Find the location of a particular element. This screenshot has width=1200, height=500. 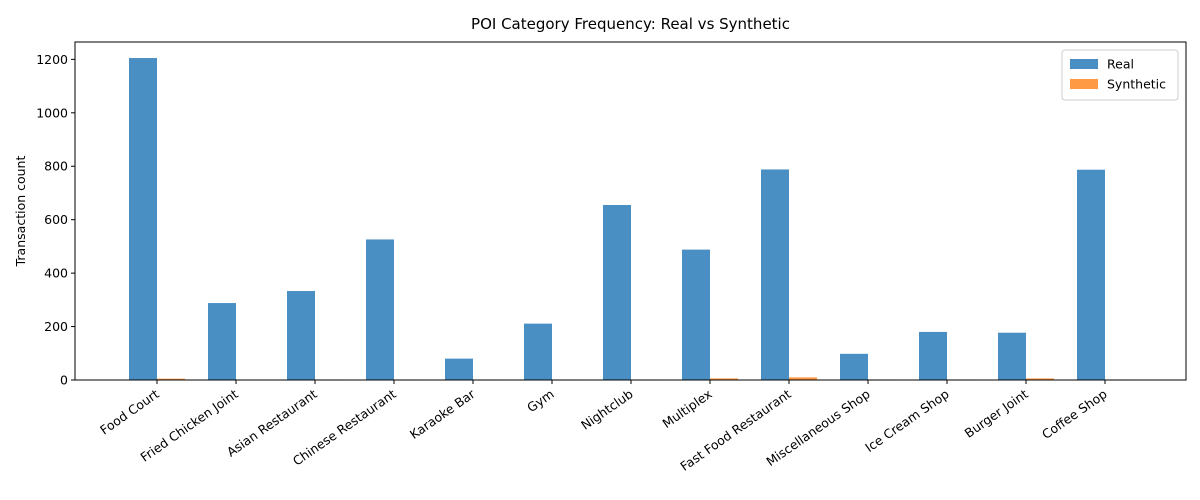

x-tick-label-4: Karaoke Bar is located at coordinates (442, 414).